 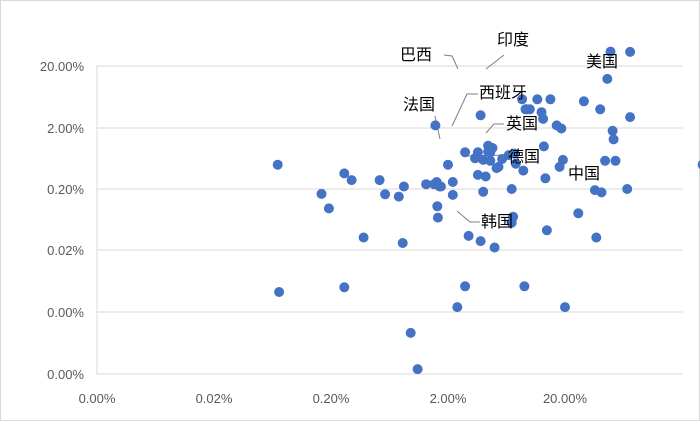 I want to click on x-tick-label: 20.00%, so click(x=565, y=398).